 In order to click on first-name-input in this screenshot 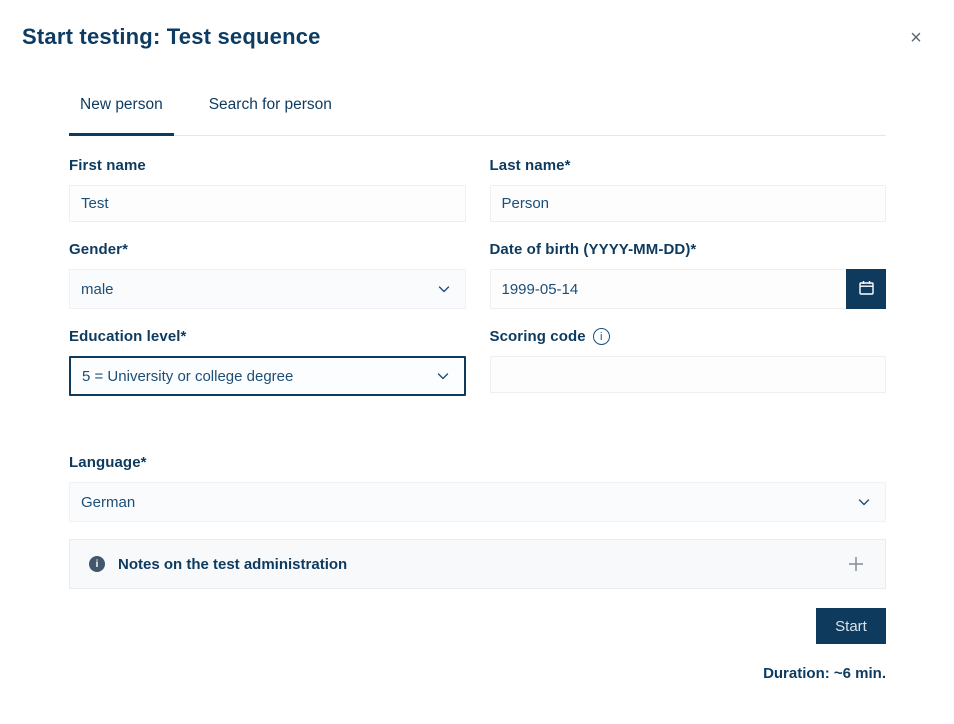, I will do `click(267, 203)`.